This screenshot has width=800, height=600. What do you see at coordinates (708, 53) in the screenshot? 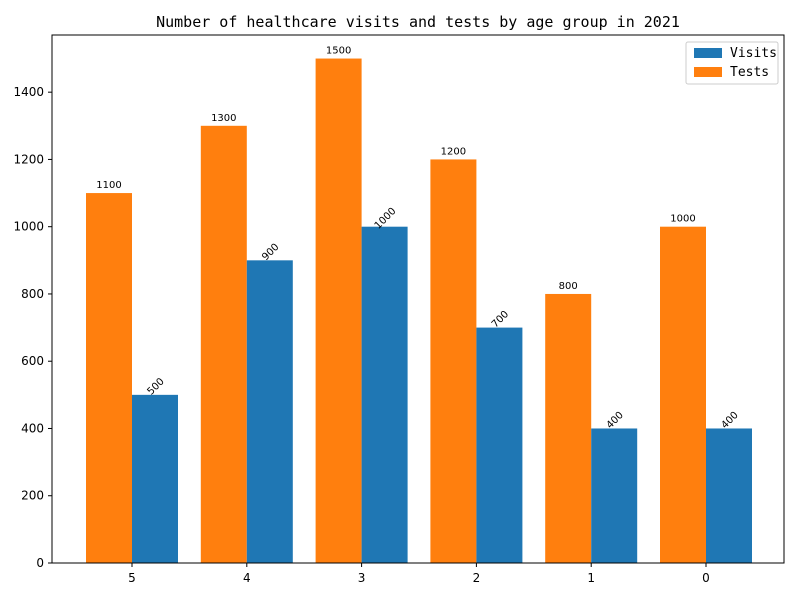
I see `legend-swatch-visits` at bounding box center [708, 53].